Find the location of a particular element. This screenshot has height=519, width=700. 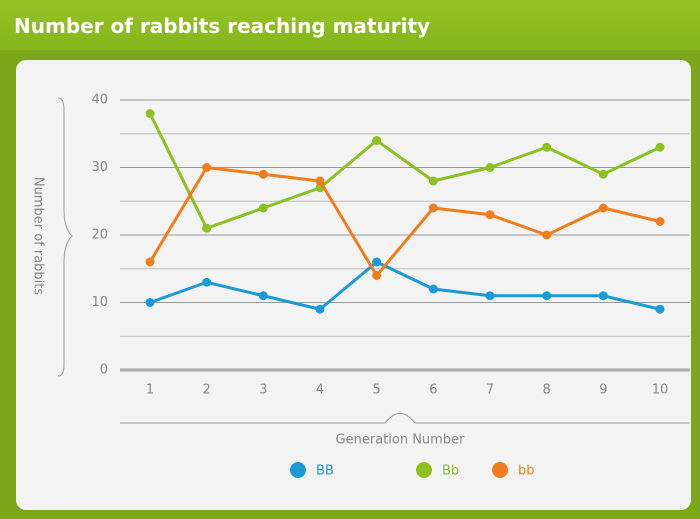

x-tick-label: 3 is located at coordinates (263, 390).